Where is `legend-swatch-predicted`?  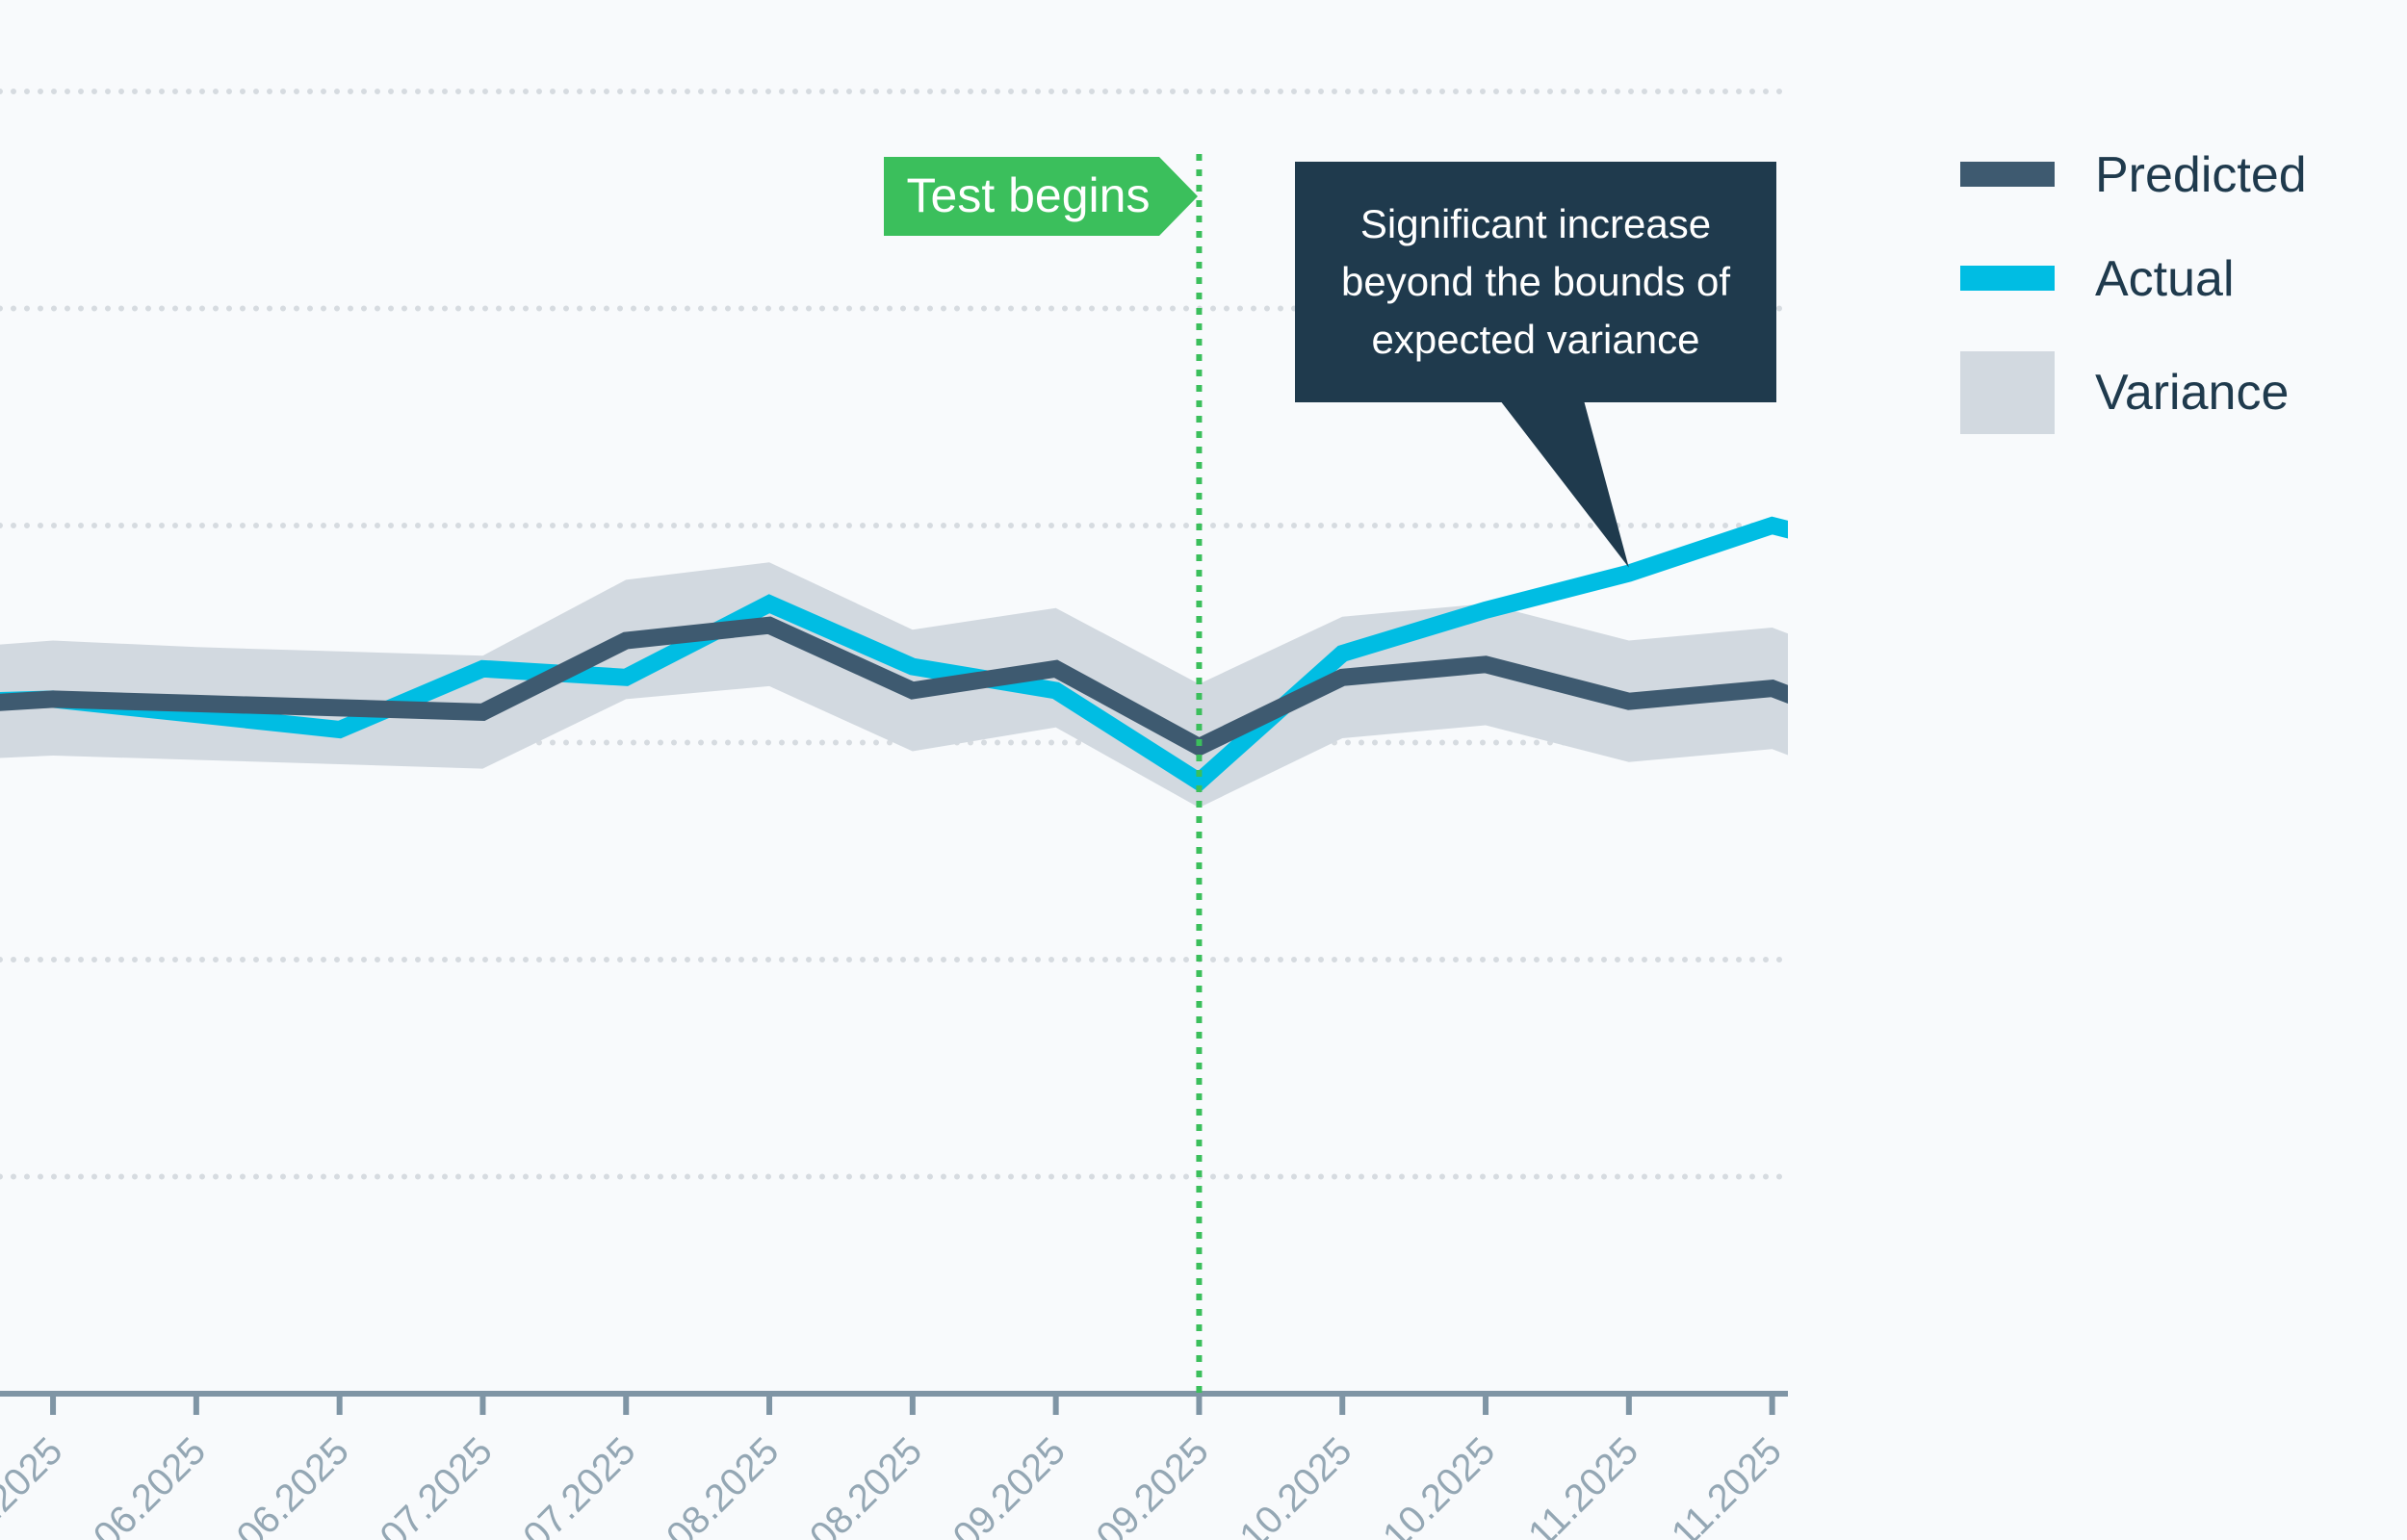 legend-swatch-predicted is located at coordinates (2007, 174).